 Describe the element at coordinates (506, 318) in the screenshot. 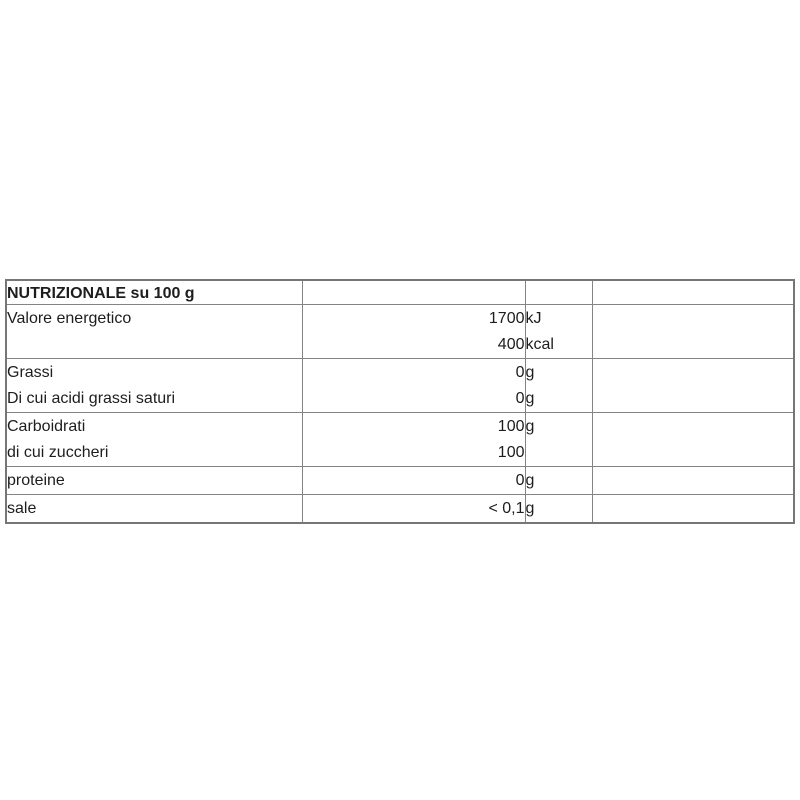

I see `value-text: 1700` at that location.